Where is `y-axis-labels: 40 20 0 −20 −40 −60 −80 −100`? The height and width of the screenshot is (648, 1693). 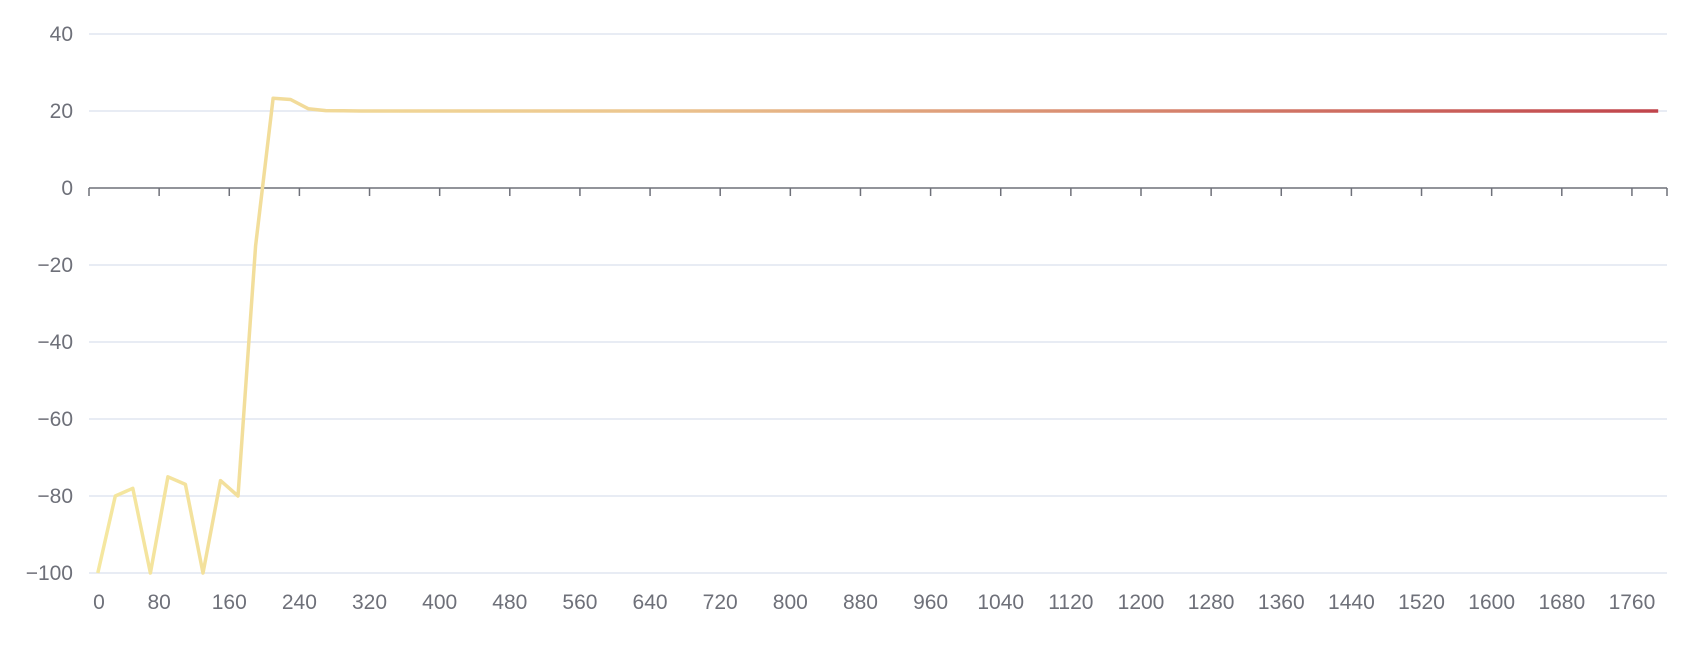 y-axis-labels: 40 20 0 −20 −40 −60 −80 −100 is located at coordinates (49, 304).